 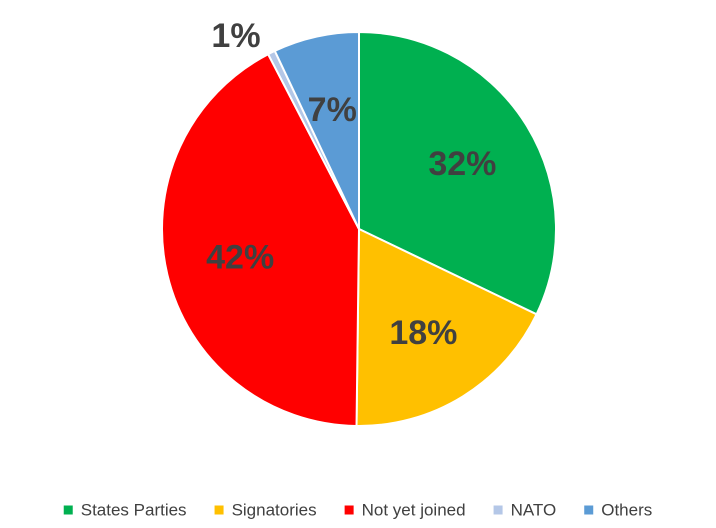 What do you see at coordinates (534, 510) in the screenshot?
I see `legend-label-nato: NATO` at bounding box center [534, 510].